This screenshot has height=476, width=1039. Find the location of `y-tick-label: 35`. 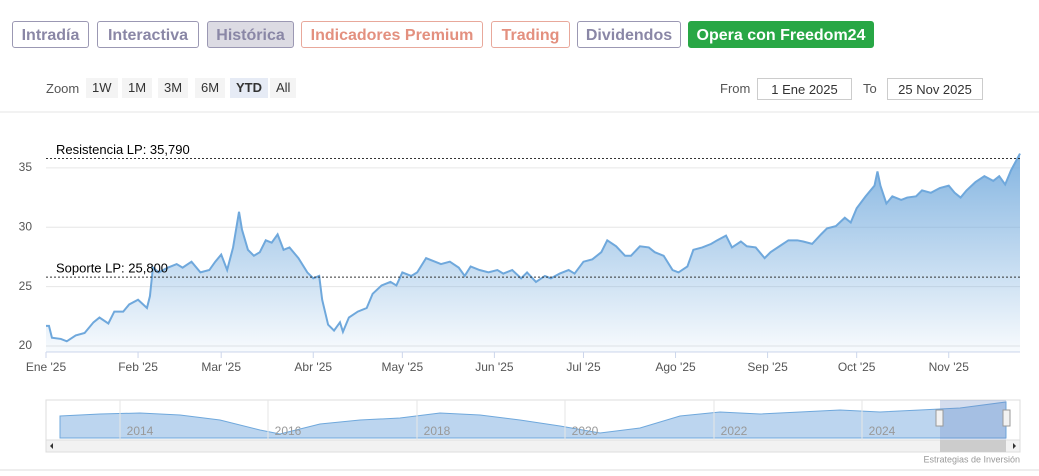

y-tick-label: 35 is located at coordinates (26, 167).